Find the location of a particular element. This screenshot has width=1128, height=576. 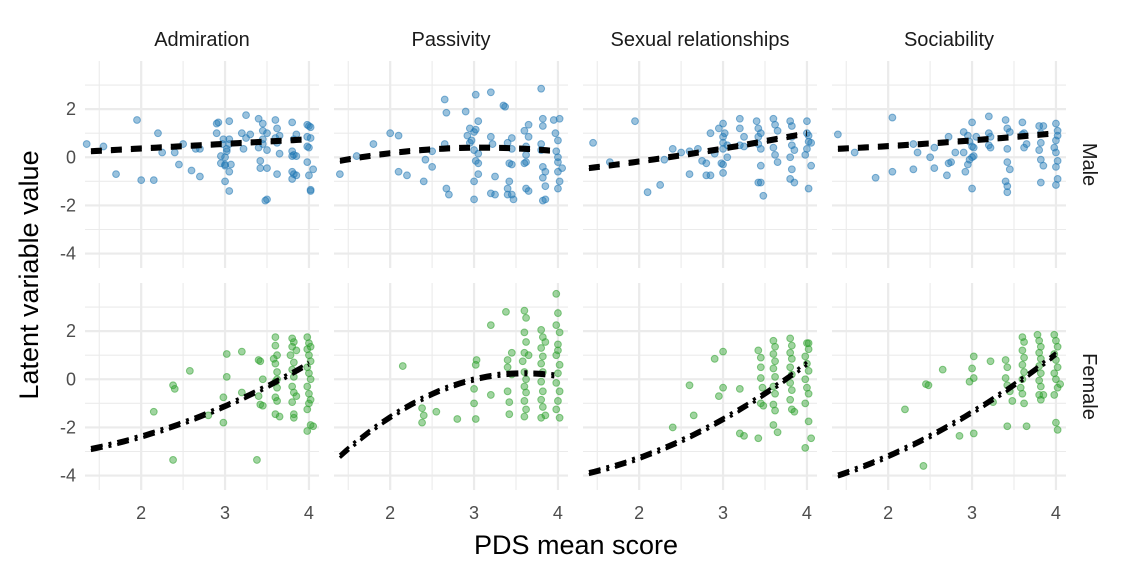

panel-male-passivity: Passivity is located at coordinates (451, 148).